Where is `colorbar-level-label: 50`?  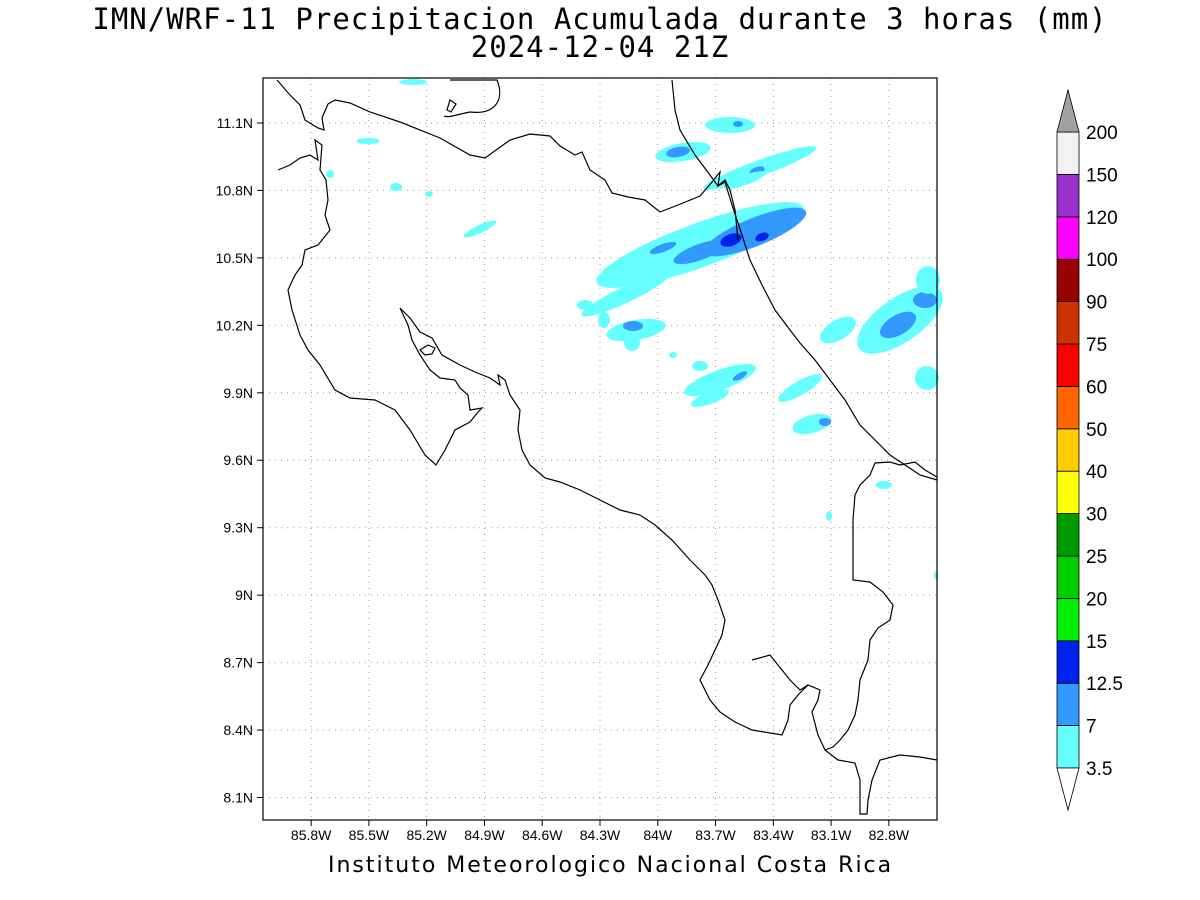 colorbar-level-label: 50 is located at coordinates (1096, 430).